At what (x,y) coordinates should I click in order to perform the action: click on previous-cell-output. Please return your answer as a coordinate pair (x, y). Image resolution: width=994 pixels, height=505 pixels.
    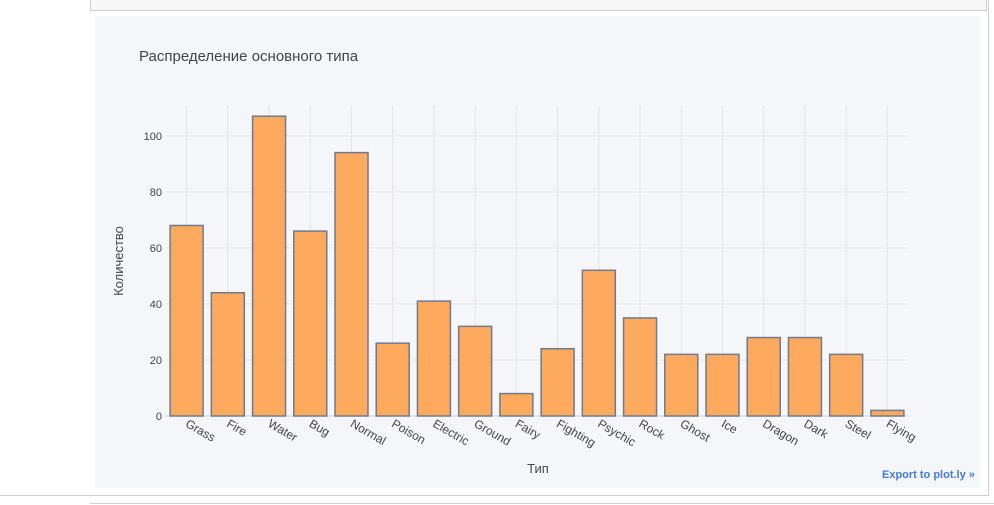
    Looking at the image, I should click on (538, 5).